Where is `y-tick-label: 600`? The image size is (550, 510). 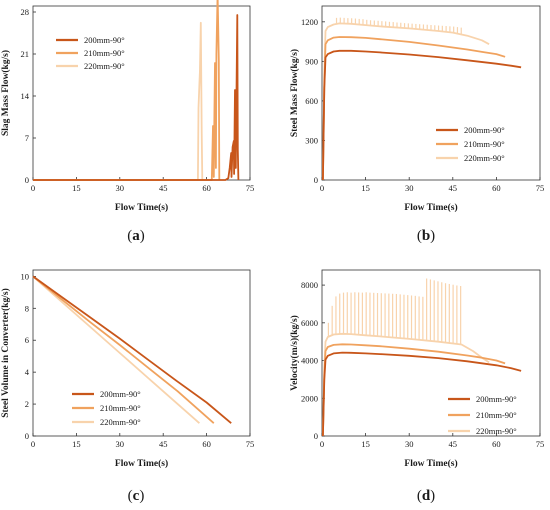
y-tick-label: 600 is located at coordinates (311, 101).